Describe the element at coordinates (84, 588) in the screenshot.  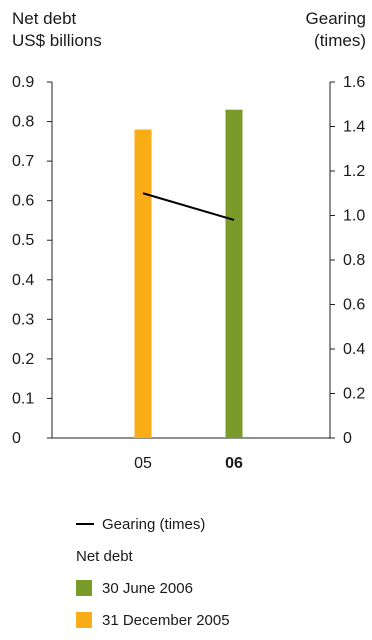
I see `legend-swatch-2006` at that location.